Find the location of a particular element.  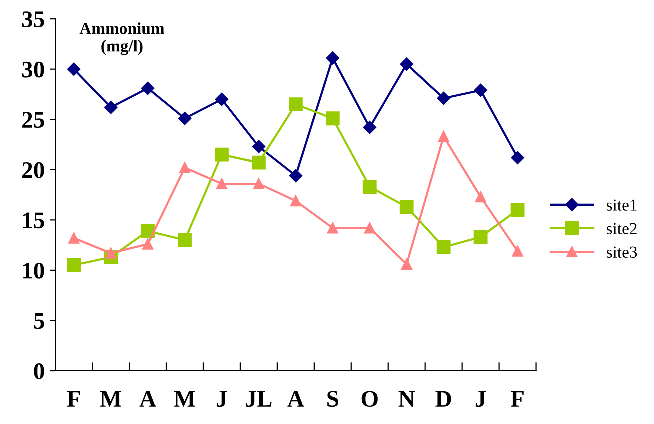

y-tick-label: 15 is located at coordinates (33, 220).